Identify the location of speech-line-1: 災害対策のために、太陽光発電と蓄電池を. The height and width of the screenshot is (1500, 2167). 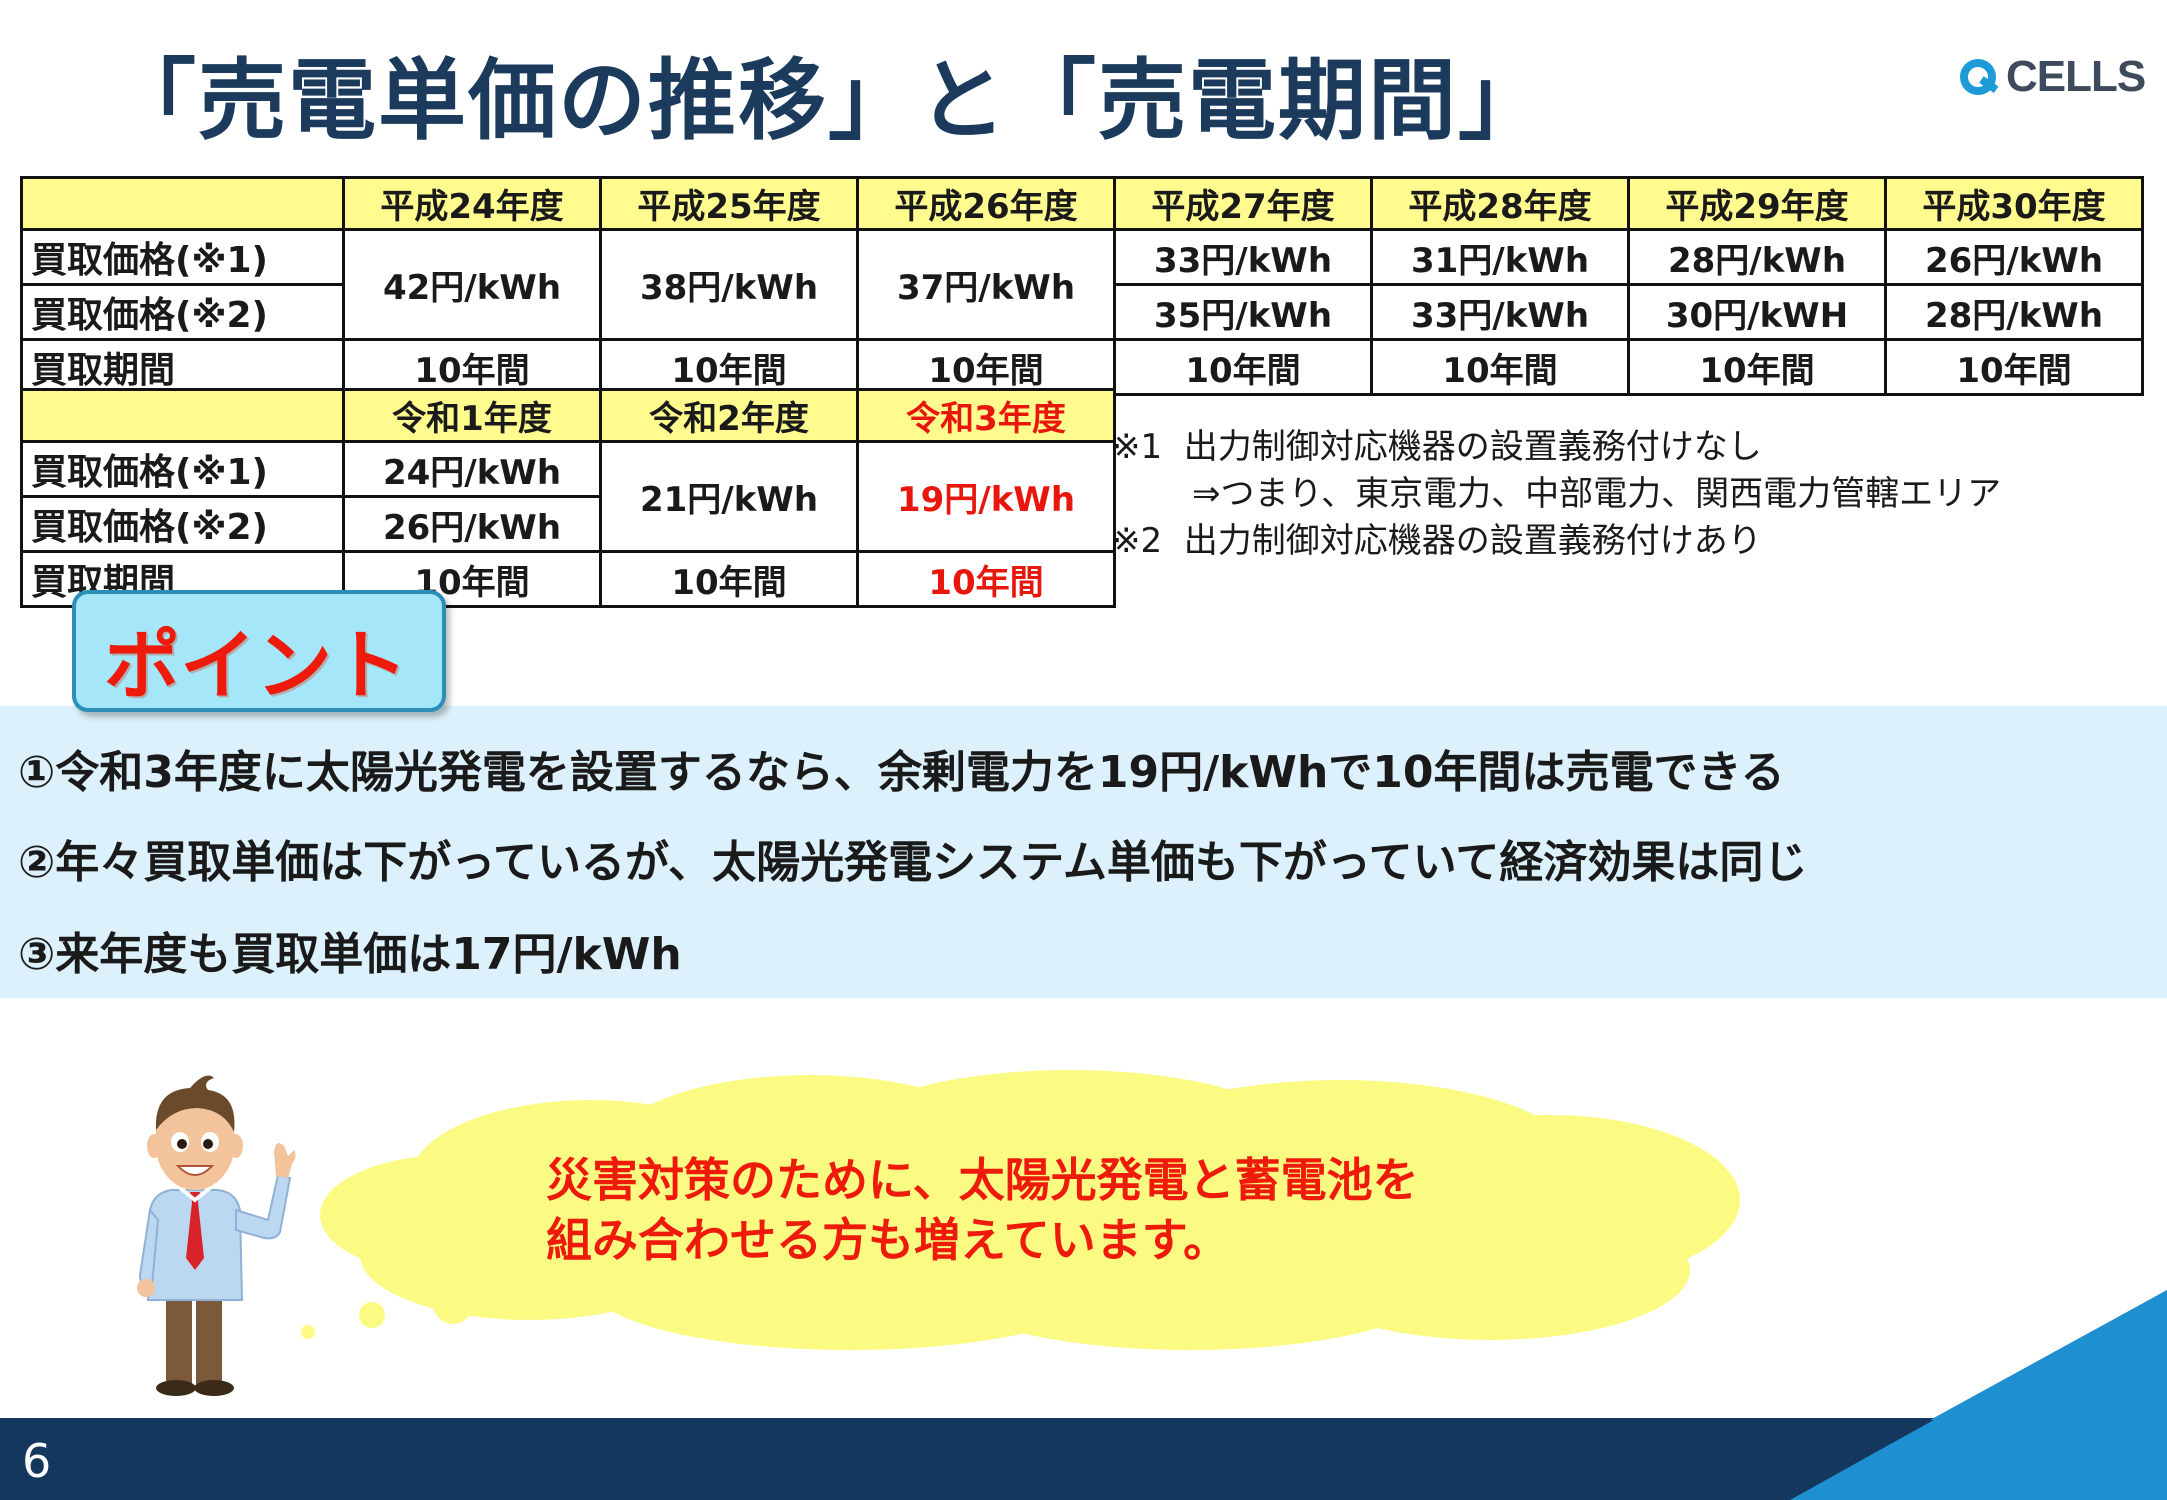
(982, 1180).